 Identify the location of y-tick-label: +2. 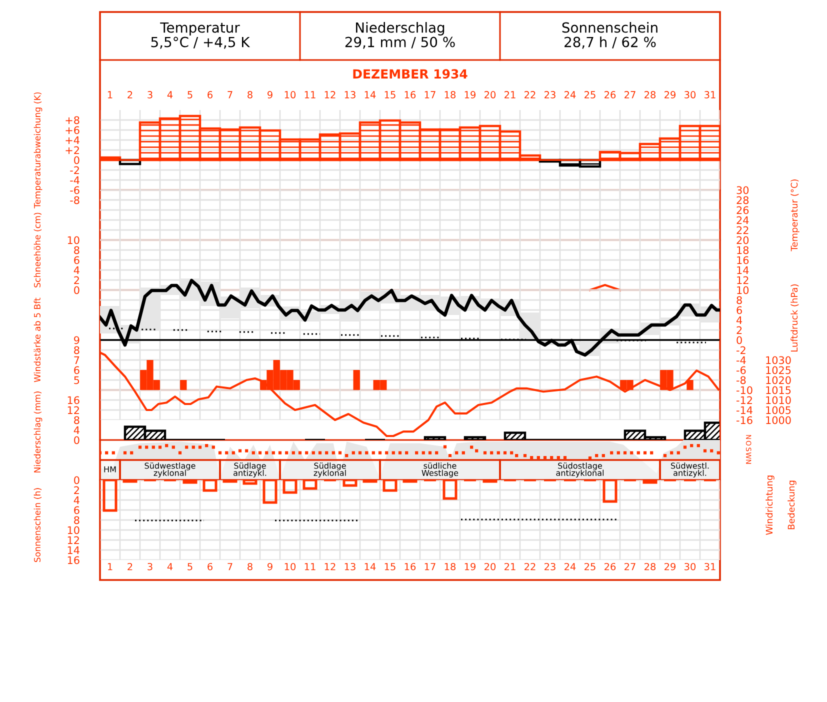
(72, 150).